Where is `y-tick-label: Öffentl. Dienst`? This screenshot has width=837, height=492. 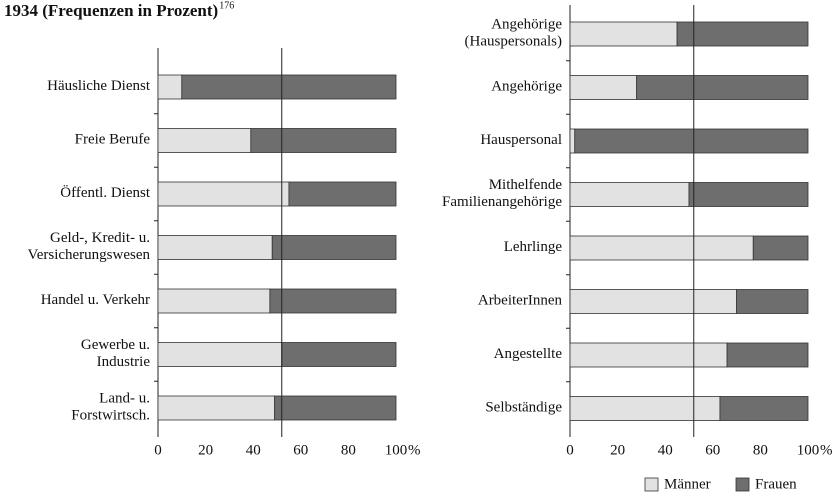 y-tick-label: Öffentl. Dienst is located at coordinates (105, 192).